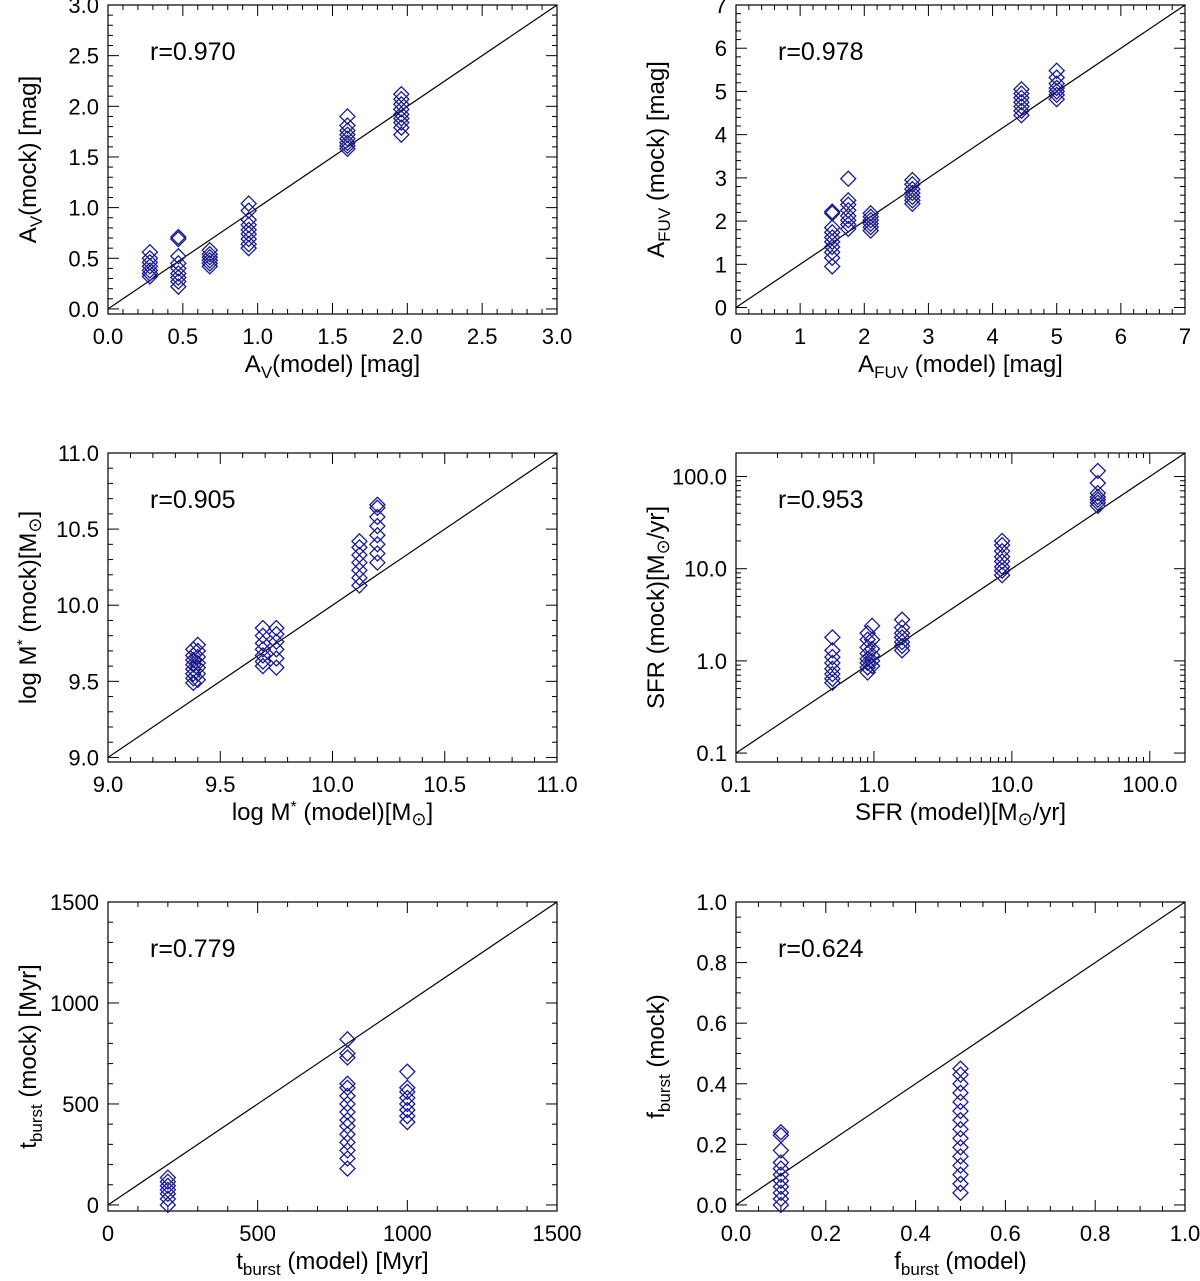  I want to click on y-tick-label: 2.5, so click(83, 56).